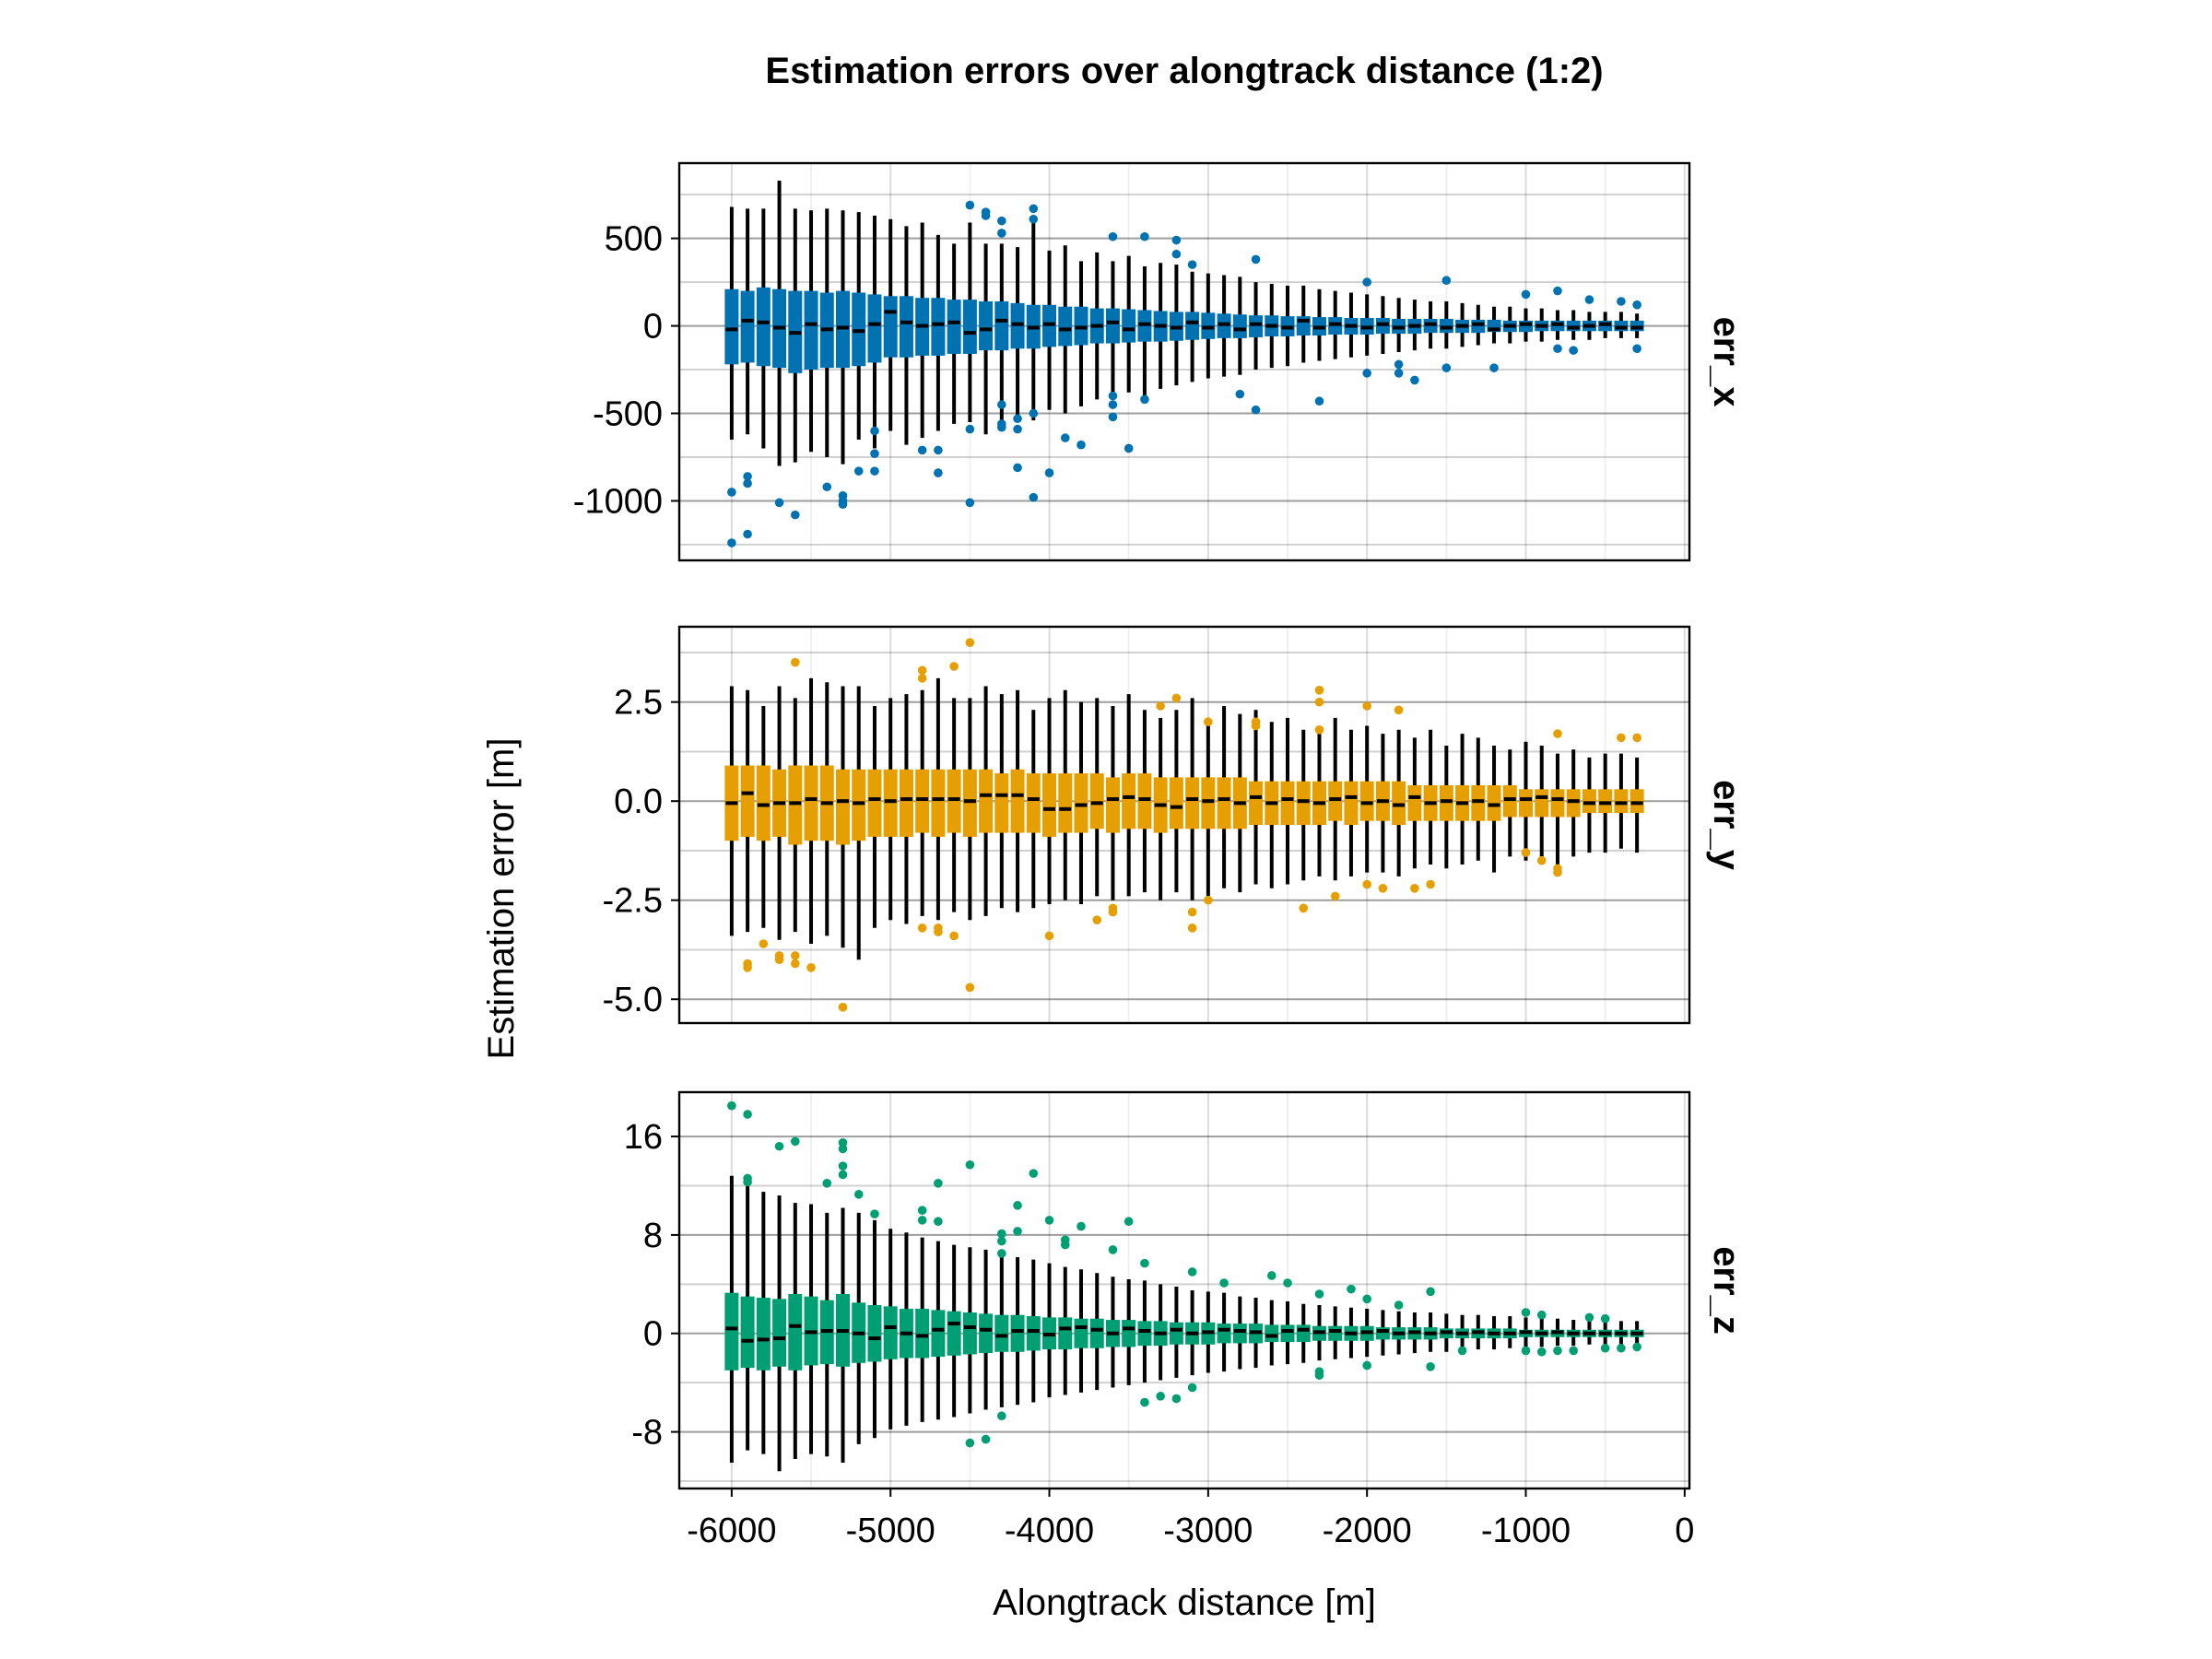  What do you see at coordinates (653, 327) in the screenshot?
I see `y-tick-label: 0` at bounding box center [653, 327].